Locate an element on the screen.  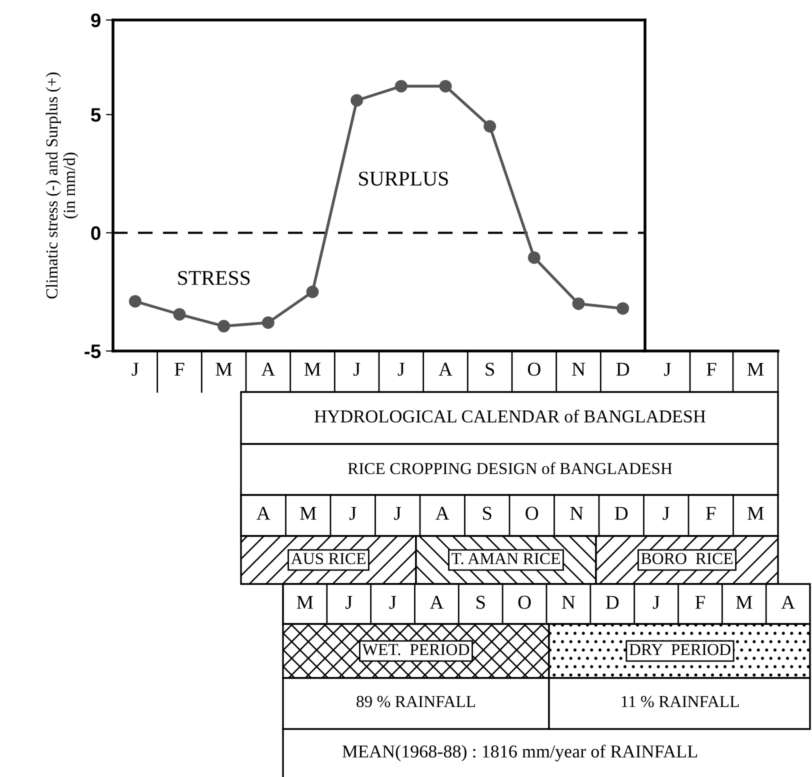
text: T. AMAN RICE is located at coordinates (506, 558).